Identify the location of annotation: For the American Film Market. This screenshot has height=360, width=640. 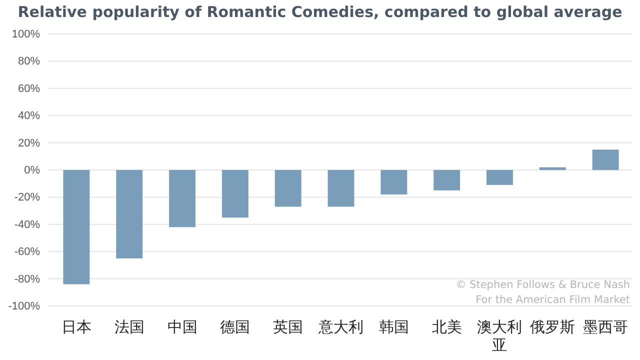
(553, 300).